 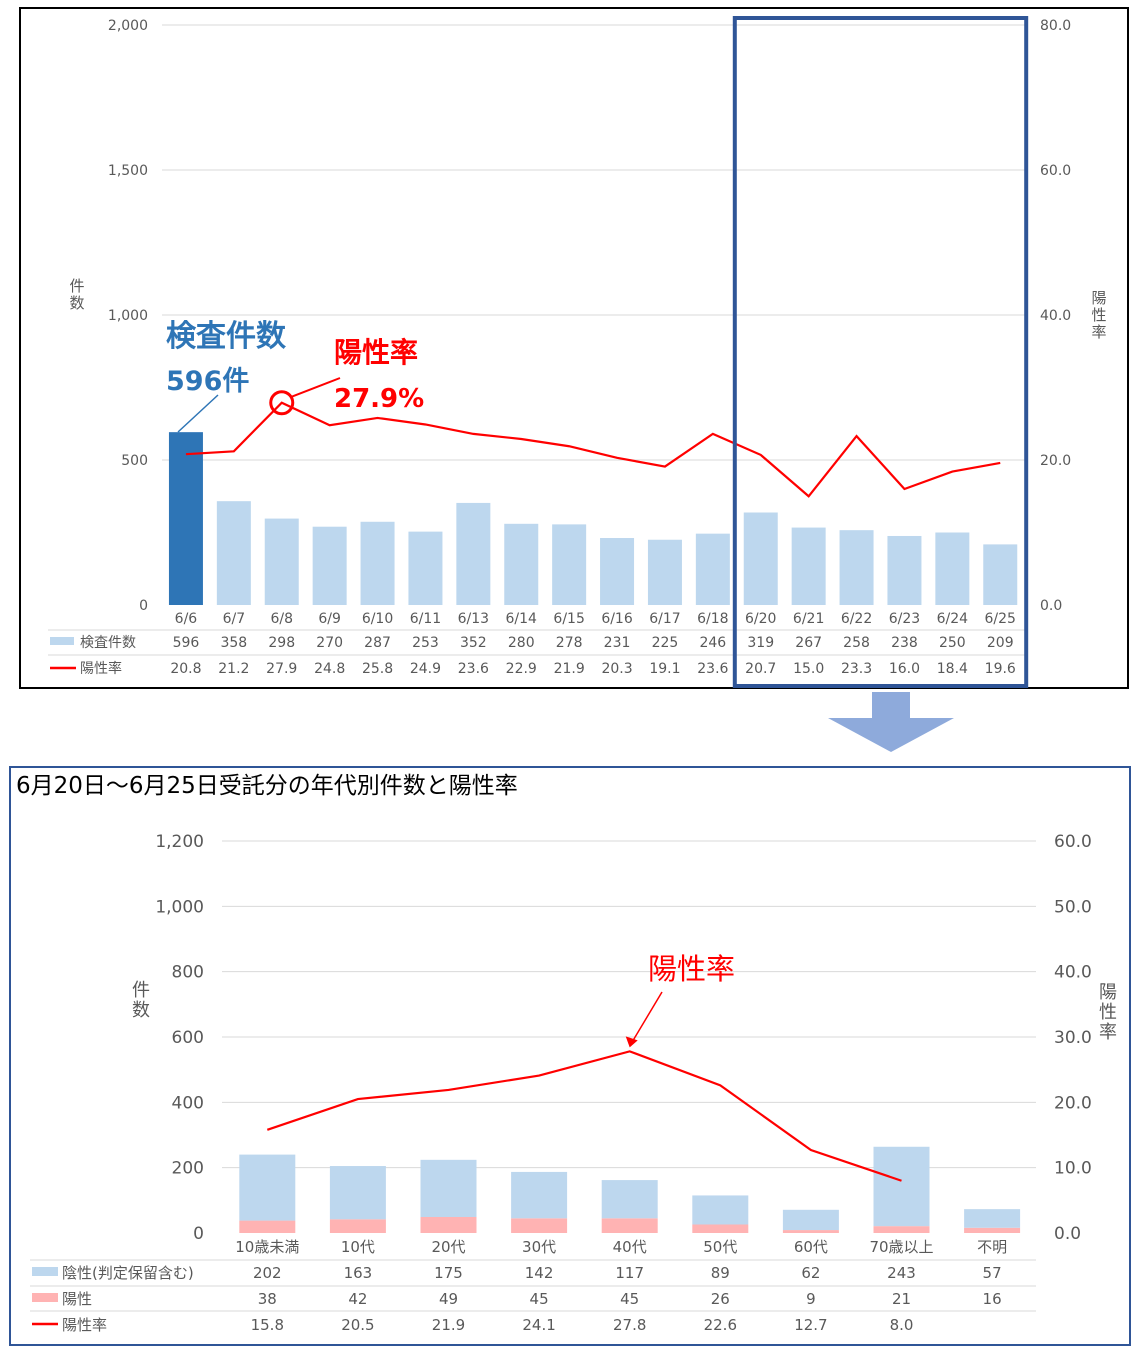 I want to click on right-tick-label: 30.0, so click(x=1073, y=1038).